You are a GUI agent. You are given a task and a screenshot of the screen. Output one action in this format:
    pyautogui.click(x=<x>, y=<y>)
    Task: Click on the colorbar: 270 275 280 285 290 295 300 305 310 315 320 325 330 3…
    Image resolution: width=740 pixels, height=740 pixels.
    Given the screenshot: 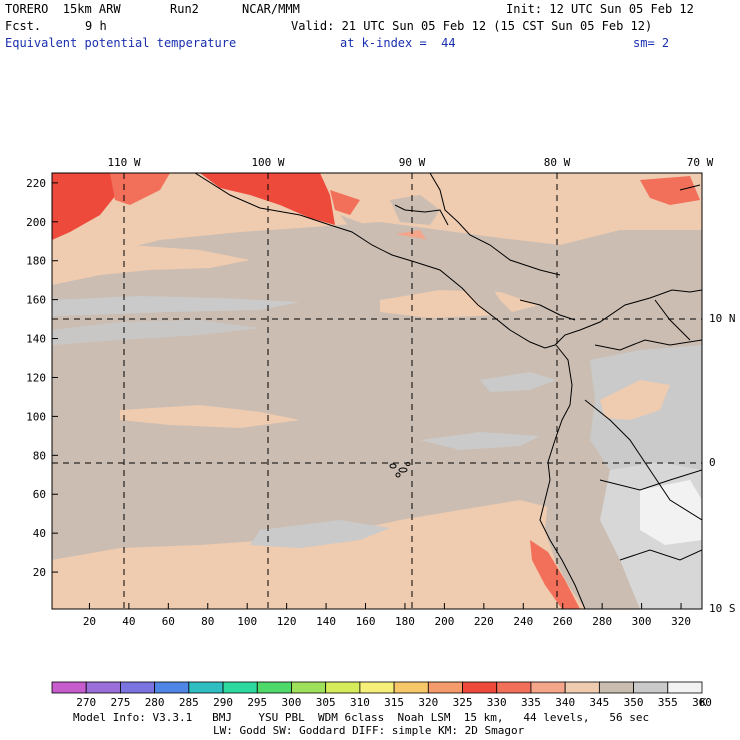 What is the action you would take?
    pyautogui.click(x=381, y=695)
    